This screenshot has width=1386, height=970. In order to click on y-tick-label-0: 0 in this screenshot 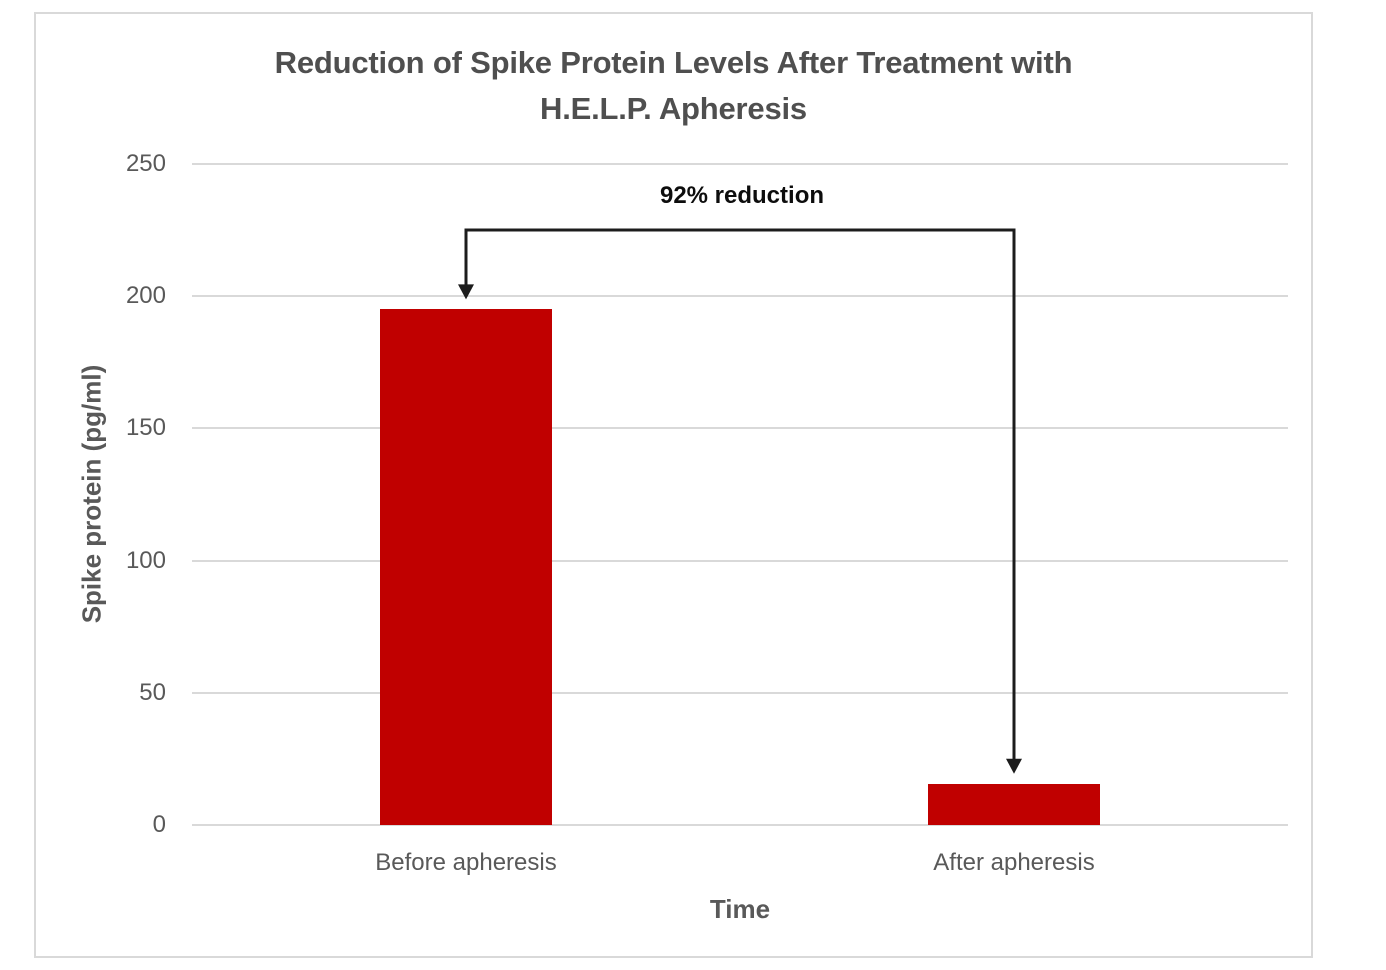, I will do `click(159, 824)`.